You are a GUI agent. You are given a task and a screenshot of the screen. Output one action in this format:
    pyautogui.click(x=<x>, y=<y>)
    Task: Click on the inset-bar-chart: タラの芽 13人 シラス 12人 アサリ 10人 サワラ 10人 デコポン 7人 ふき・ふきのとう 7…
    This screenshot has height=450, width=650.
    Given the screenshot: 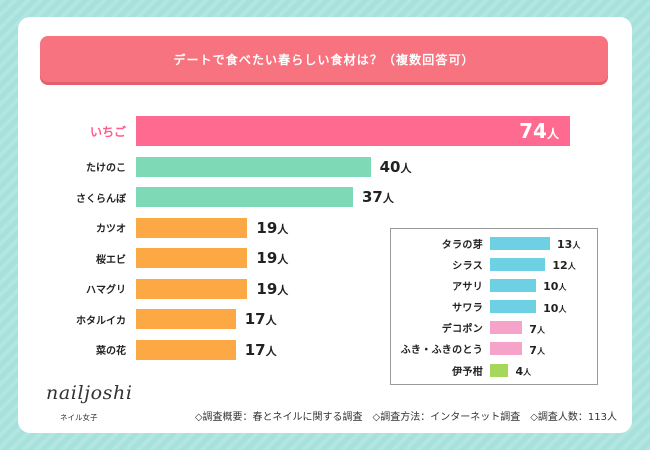 What is the action you would take?
    pyautogui.click(x=494, y=306)
    